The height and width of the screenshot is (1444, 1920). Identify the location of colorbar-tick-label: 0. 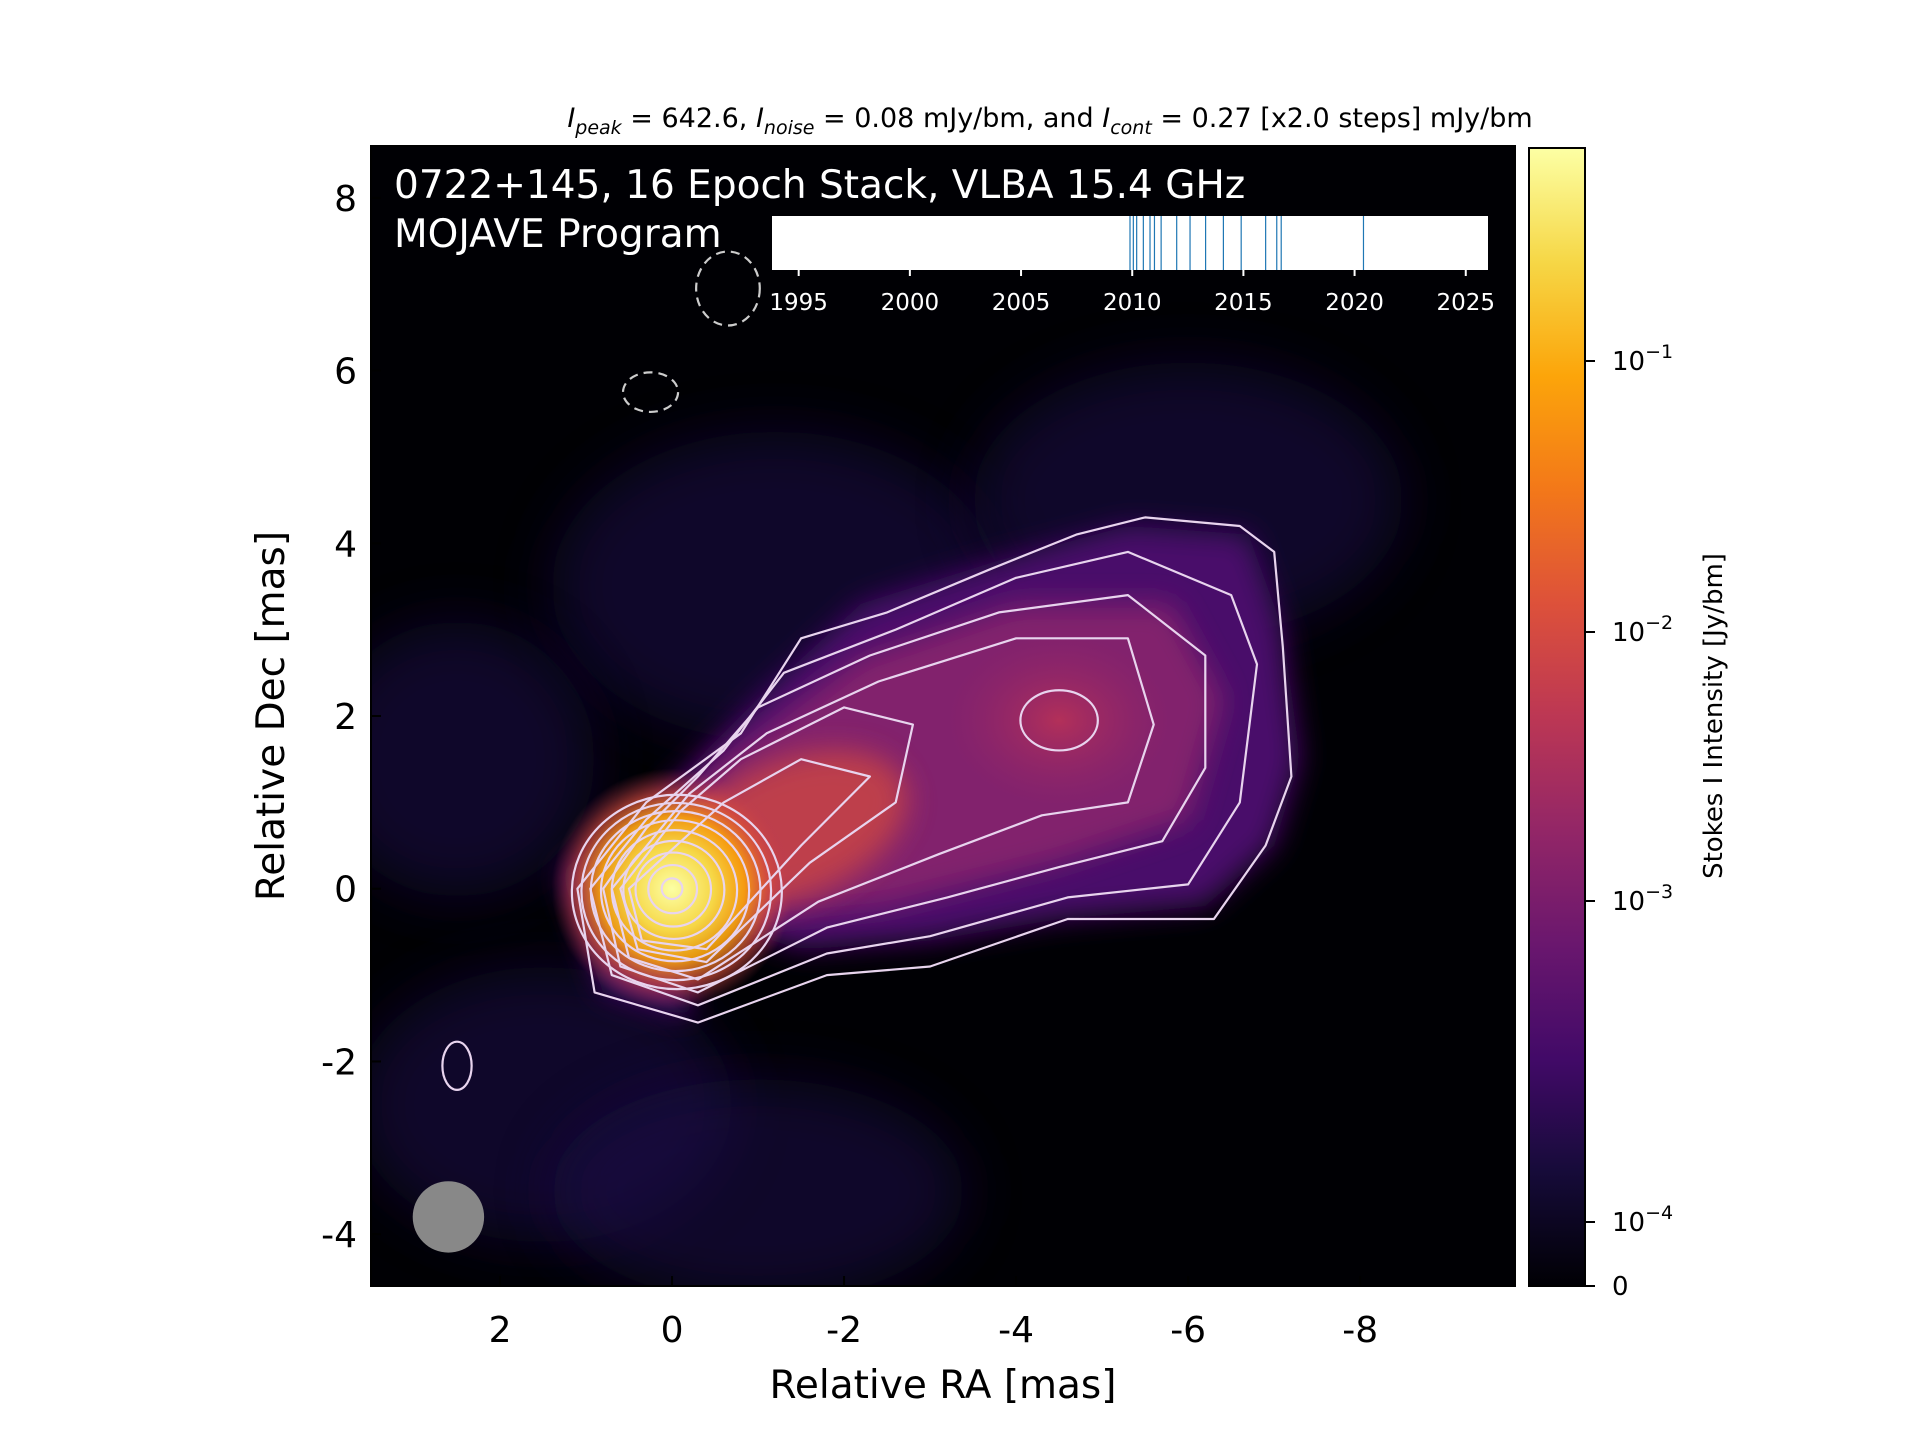
(1620, 1287).